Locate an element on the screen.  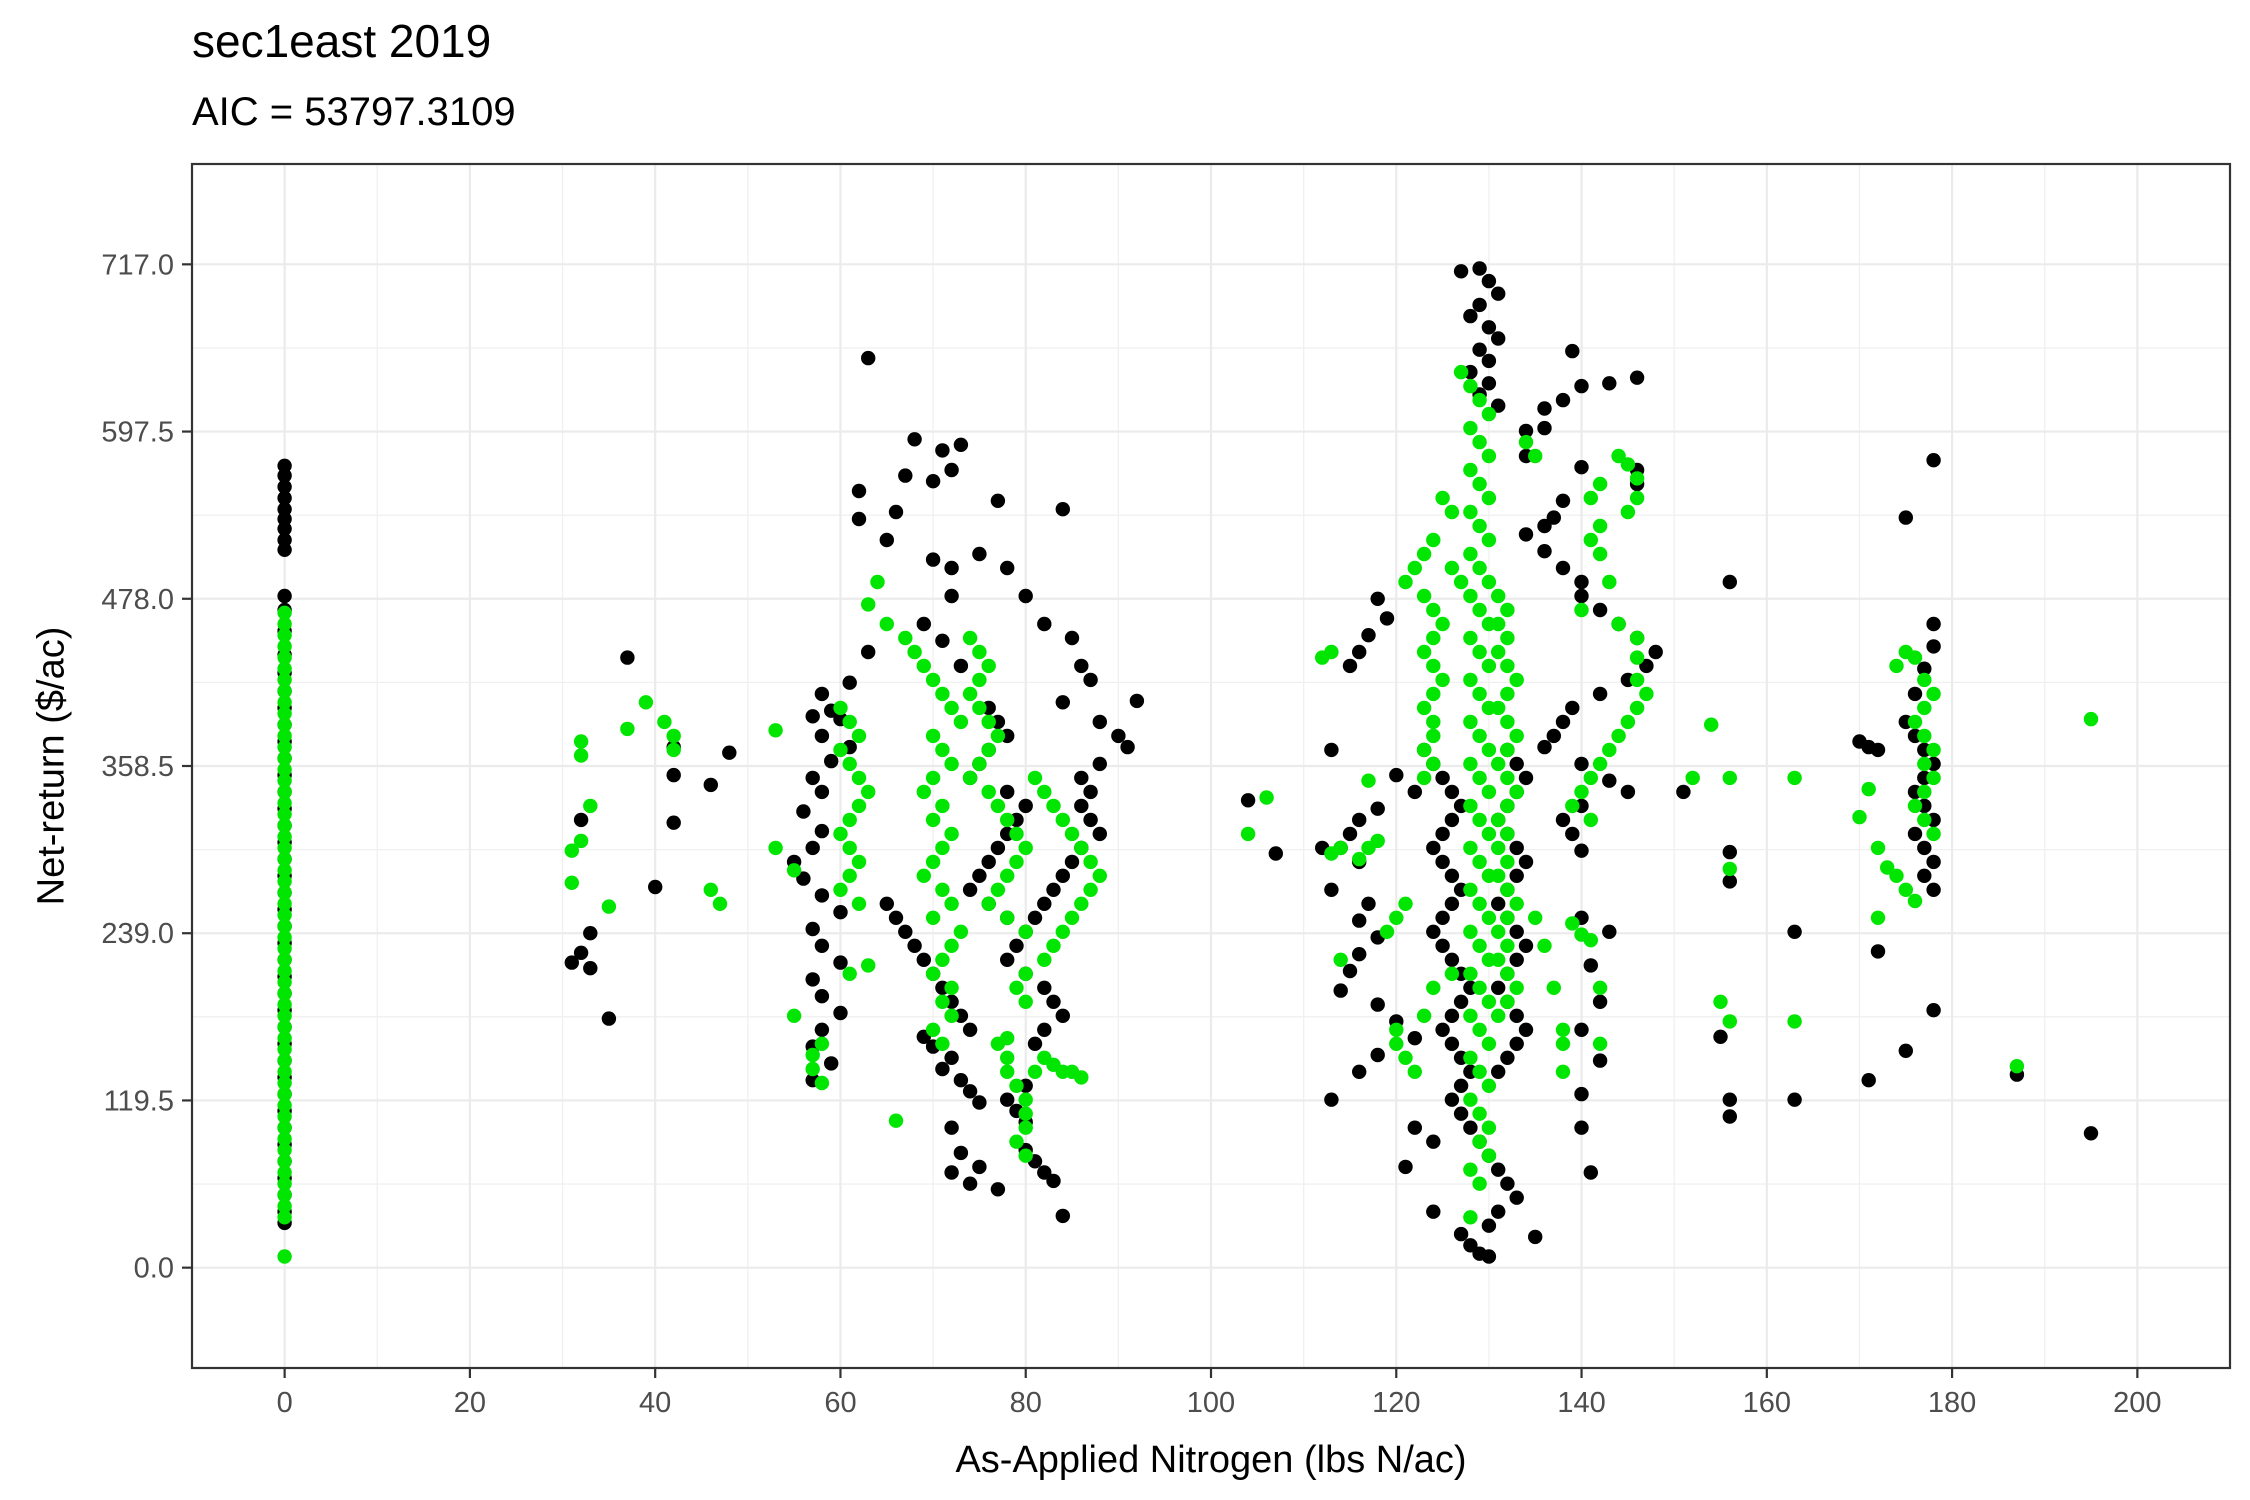
chart-title: sec1east 2019 is located at coordinates (342, 41).